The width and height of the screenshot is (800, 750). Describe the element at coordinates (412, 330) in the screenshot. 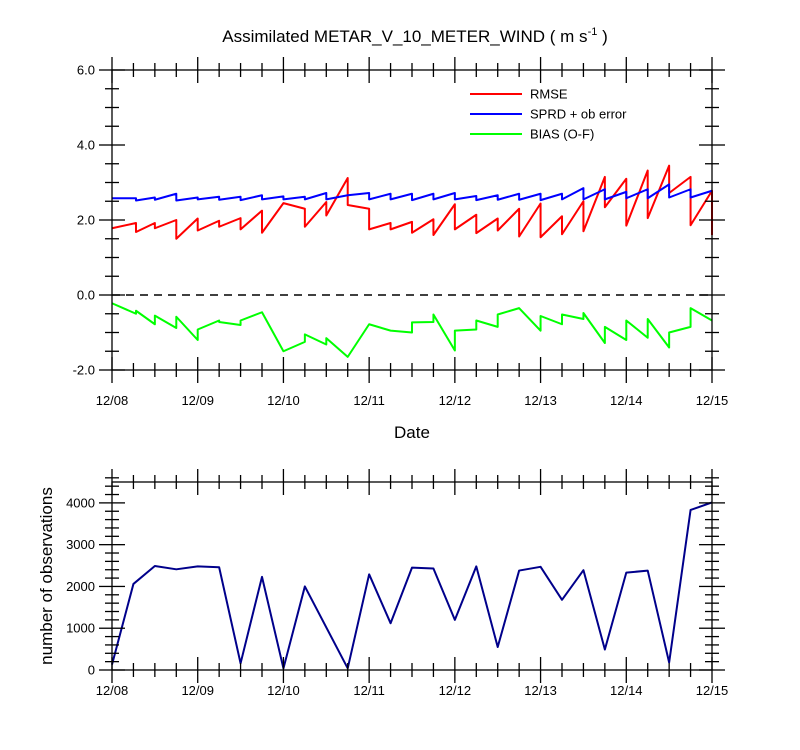

I see `series-line-bias-o-f` at that location.